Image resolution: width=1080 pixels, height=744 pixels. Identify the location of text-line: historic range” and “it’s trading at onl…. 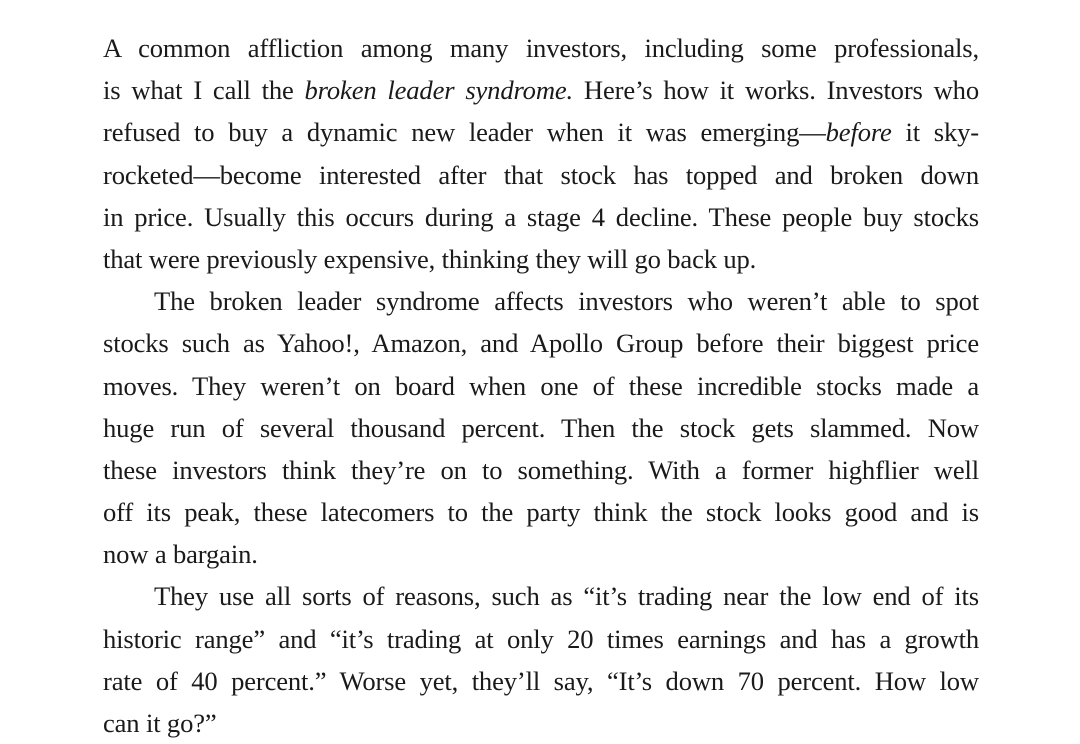
(541, 638).